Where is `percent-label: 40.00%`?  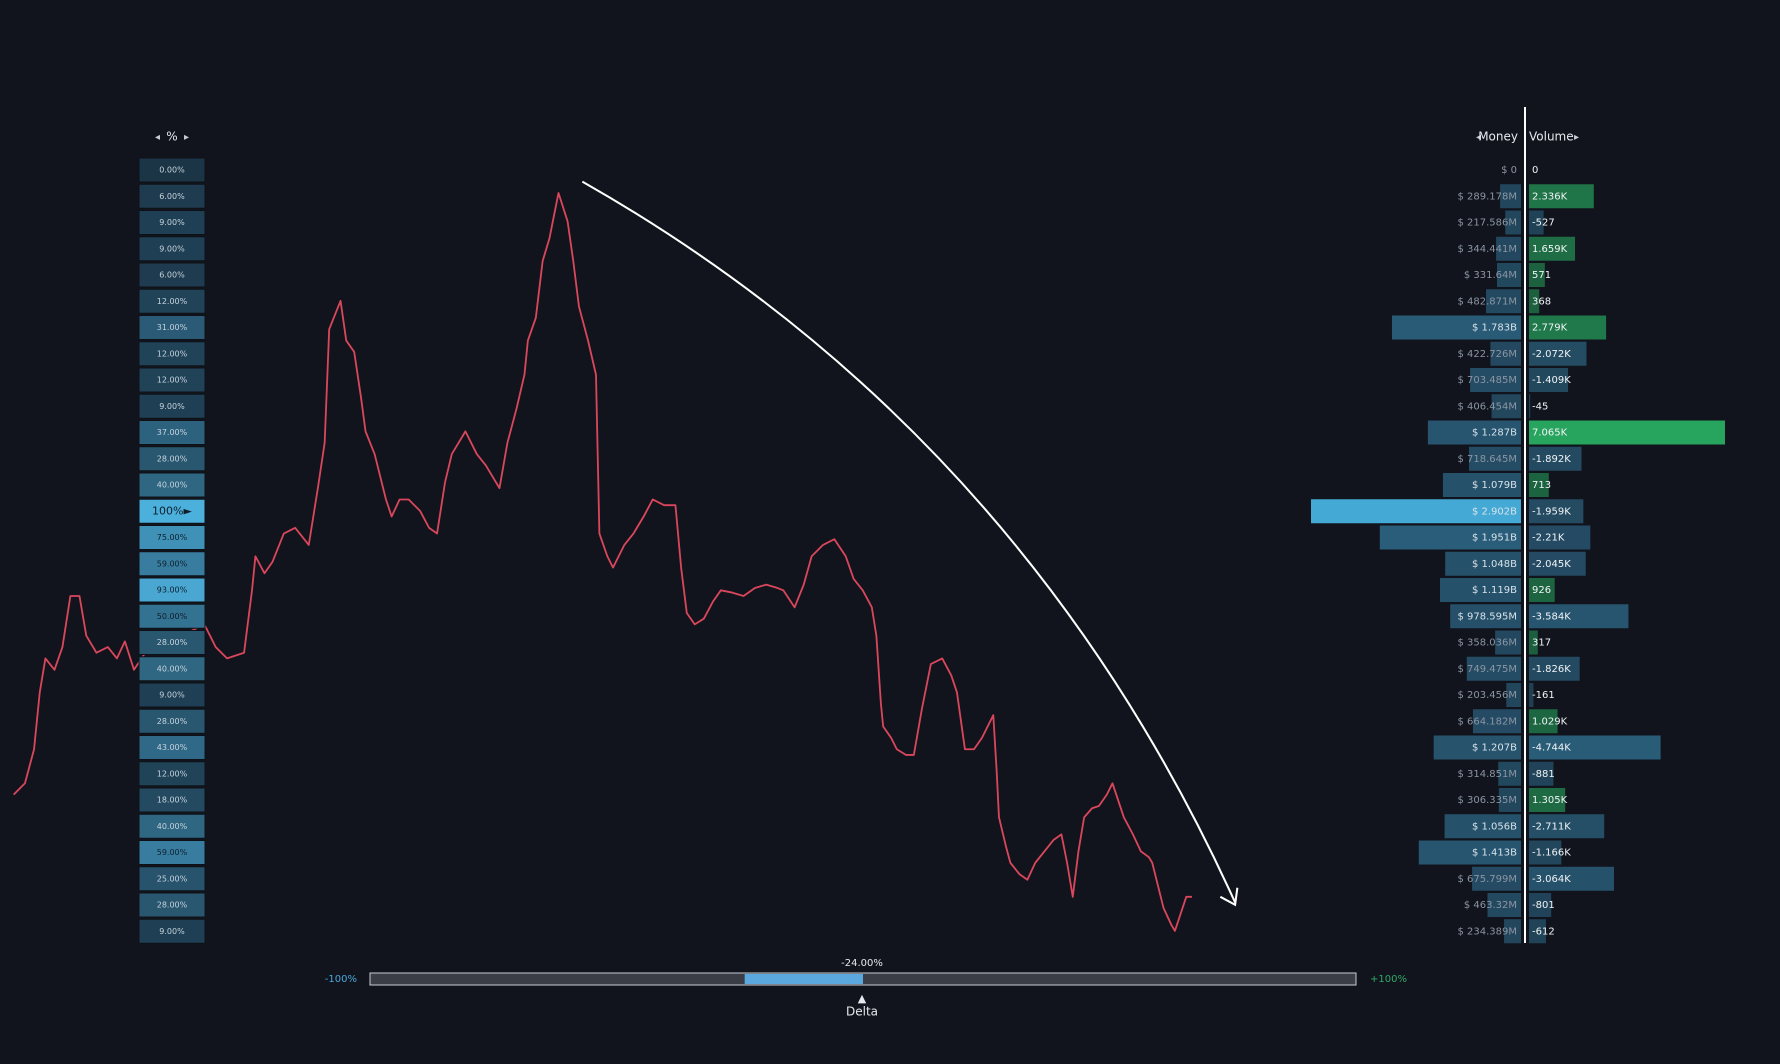
percent-label: 40.00% is located at coordinates (172, 485).